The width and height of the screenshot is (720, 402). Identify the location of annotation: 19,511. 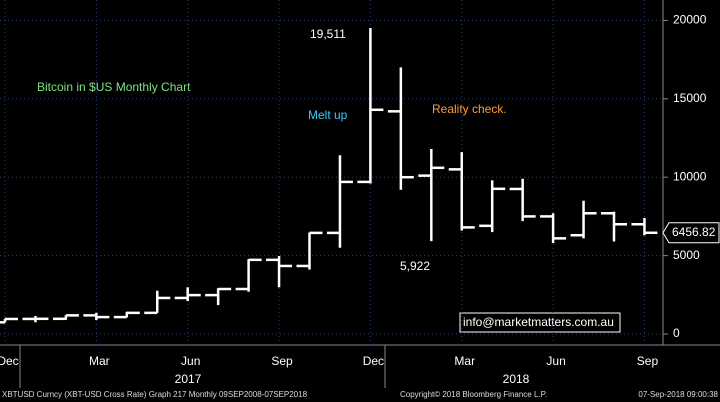
(328, 34).